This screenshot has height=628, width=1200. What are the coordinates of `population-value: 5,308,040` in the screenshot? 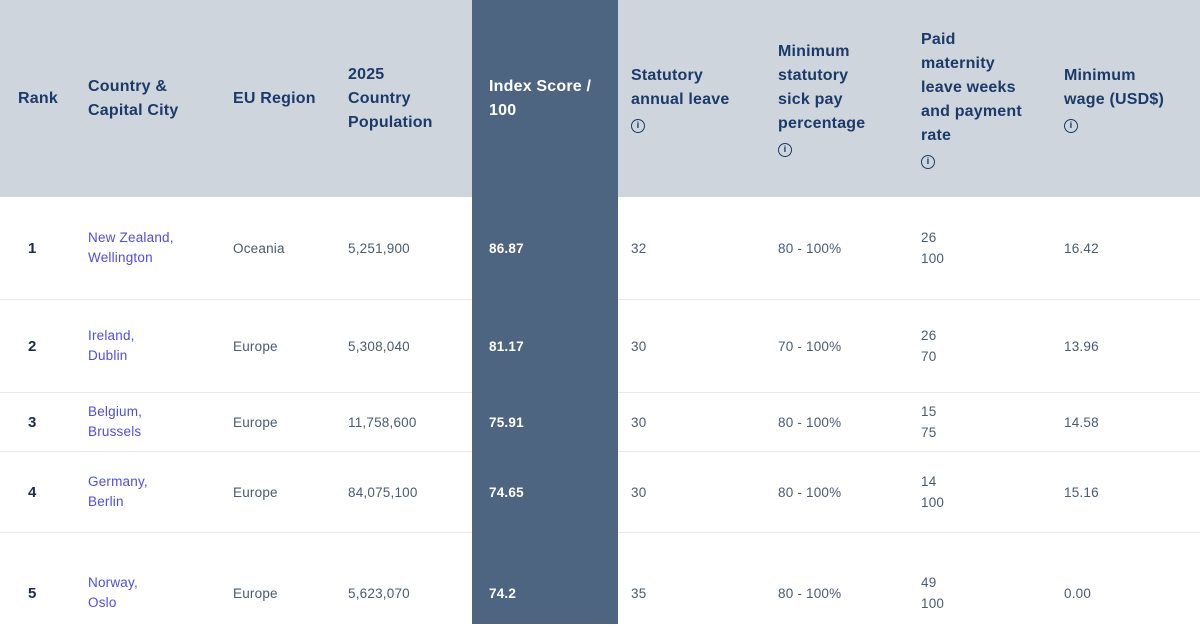 It's located at (410, 346).